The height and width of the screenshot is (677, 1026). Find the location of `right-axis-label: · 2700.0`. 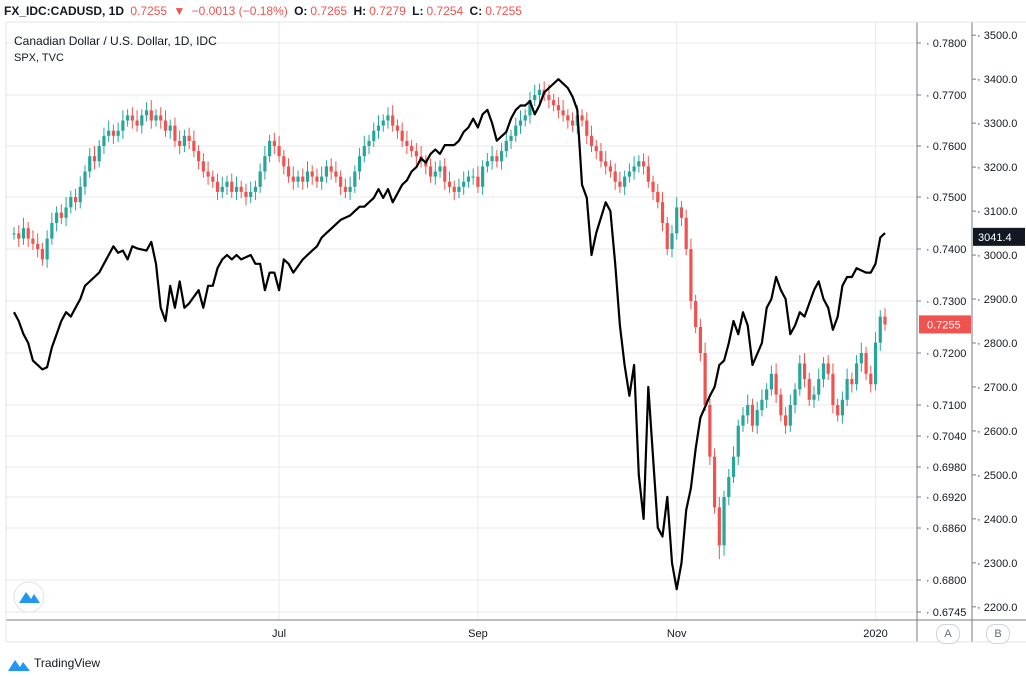

right-axis-label: · 2700.0 is located at coordinates (997, 388).